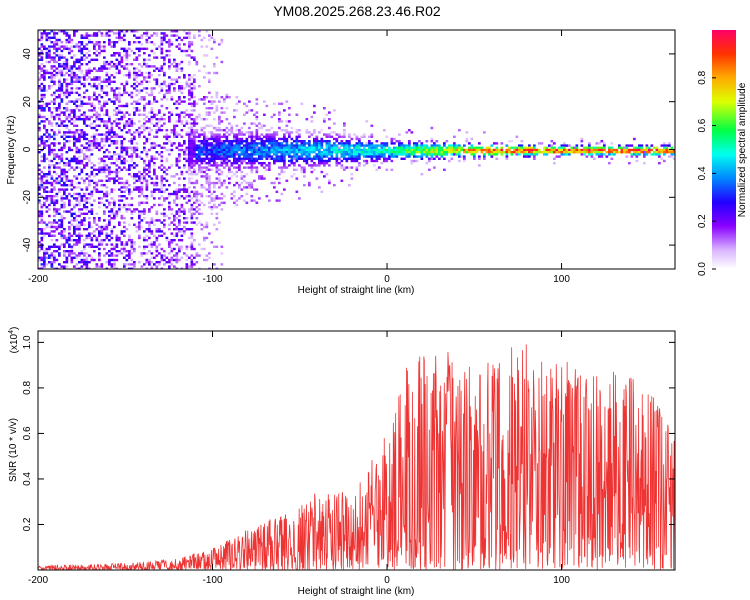  What do you see at coordinates (702, 173) in the screenshot?
I see `colorbar-tick-label: 0.4` at bounding box center [702, 173].